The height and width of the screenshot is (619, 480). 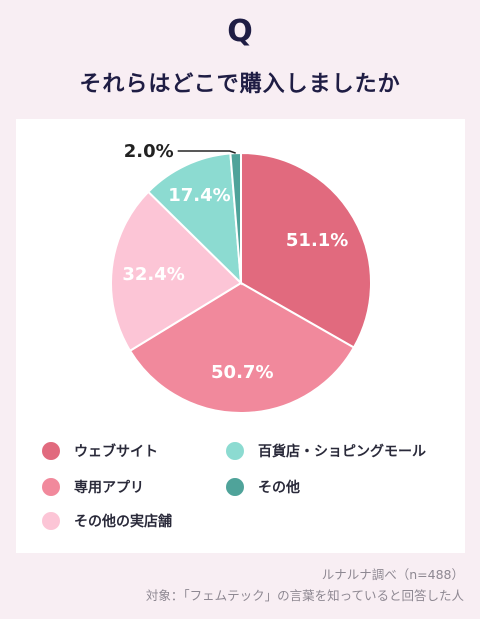 I want to click on slice-value-label-other: 2.0%, so click(x=149, y=151).